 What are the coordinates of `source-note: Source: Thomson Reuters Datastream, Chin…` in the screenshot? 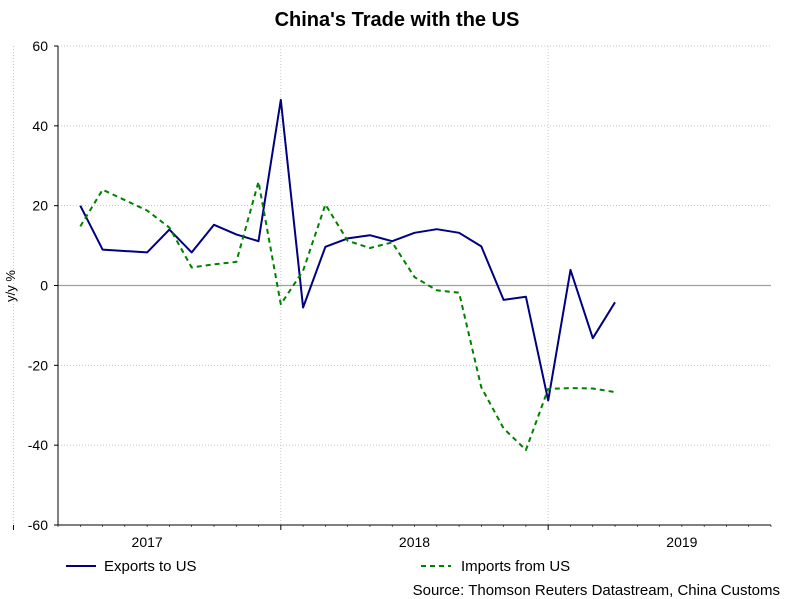 It's located at (596, 590).